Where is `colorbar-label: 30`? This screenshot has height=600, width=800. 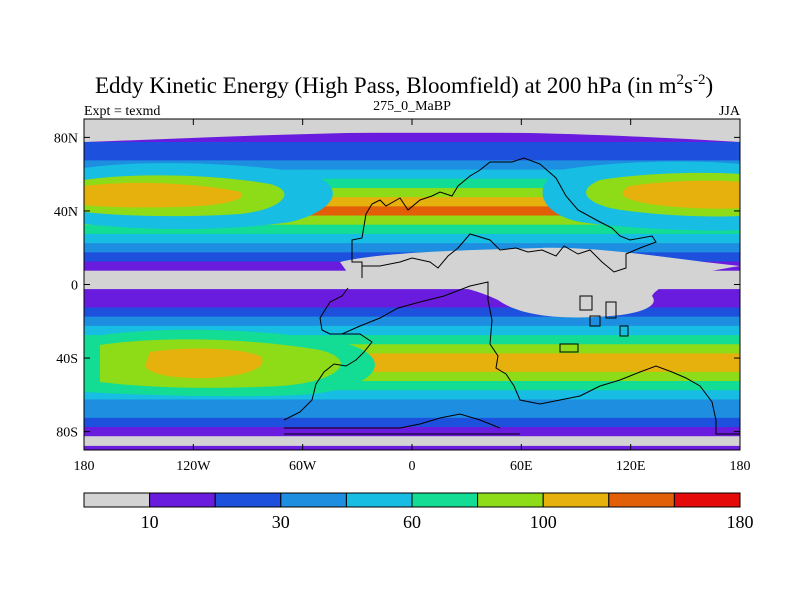 colorbar-label: 30 is located at coordinates (281, 522).